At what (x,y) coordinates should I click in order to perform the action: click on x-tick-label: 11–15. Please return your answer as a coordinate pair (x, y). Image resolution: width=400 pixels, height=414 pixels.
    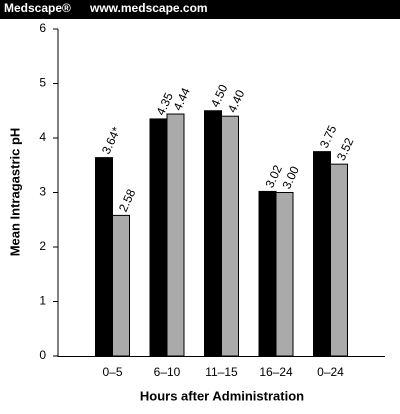
    Looking at the image, I should click on (221, 372).